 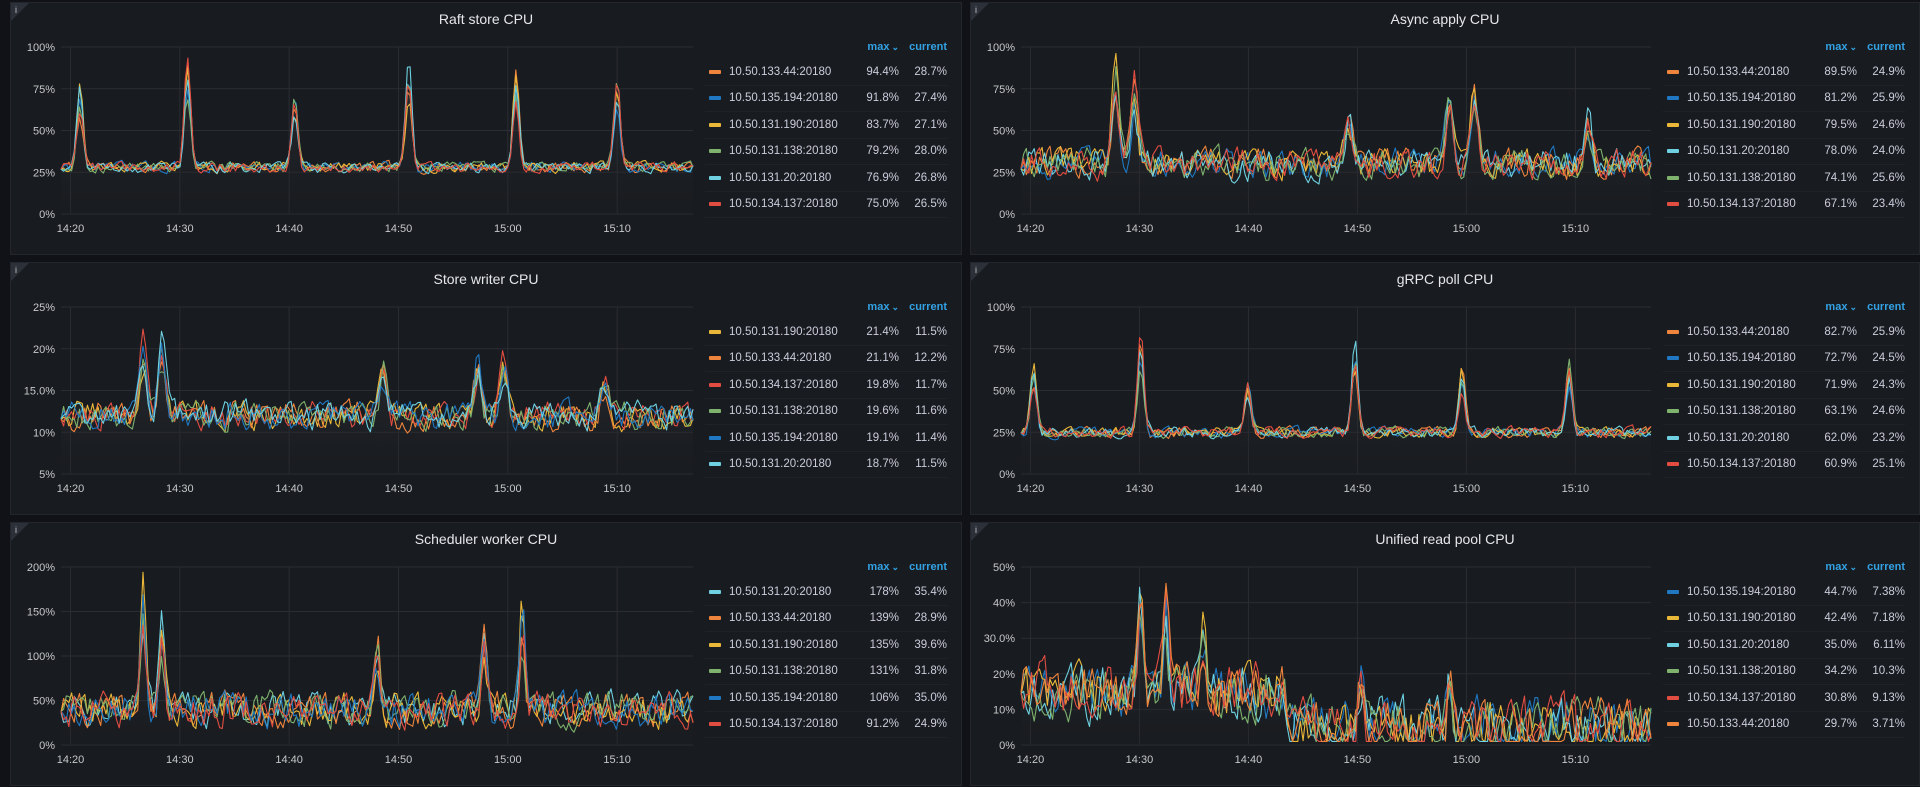 I want to click on legend-item: 10.50.131.20:20180 76.9% 26.8%, so click(x=826, y=178).